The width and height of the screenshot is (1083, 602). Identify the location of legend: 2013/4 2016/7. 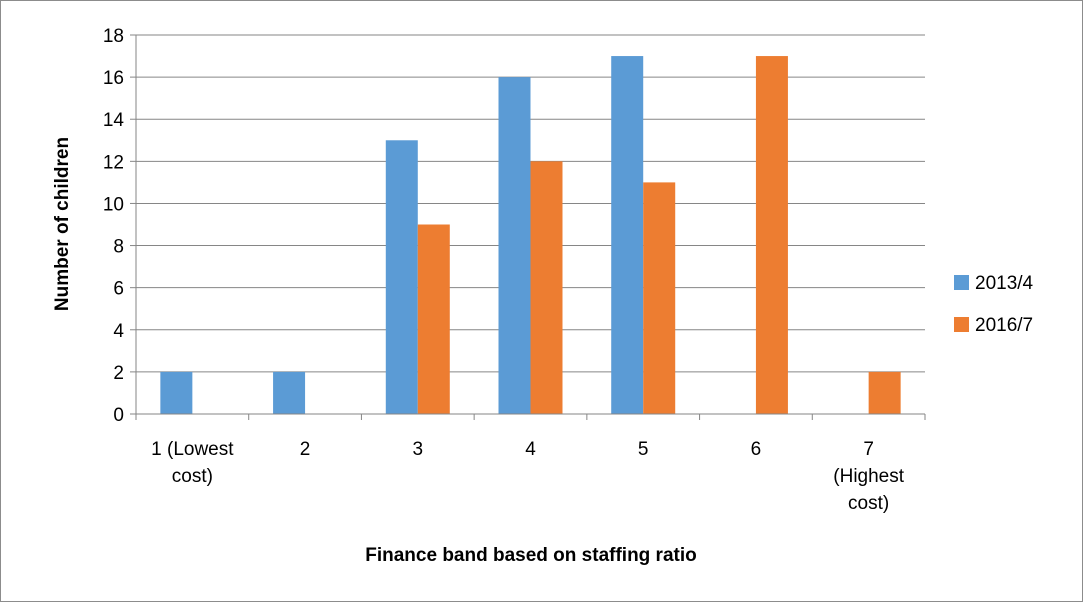
(994, 304).